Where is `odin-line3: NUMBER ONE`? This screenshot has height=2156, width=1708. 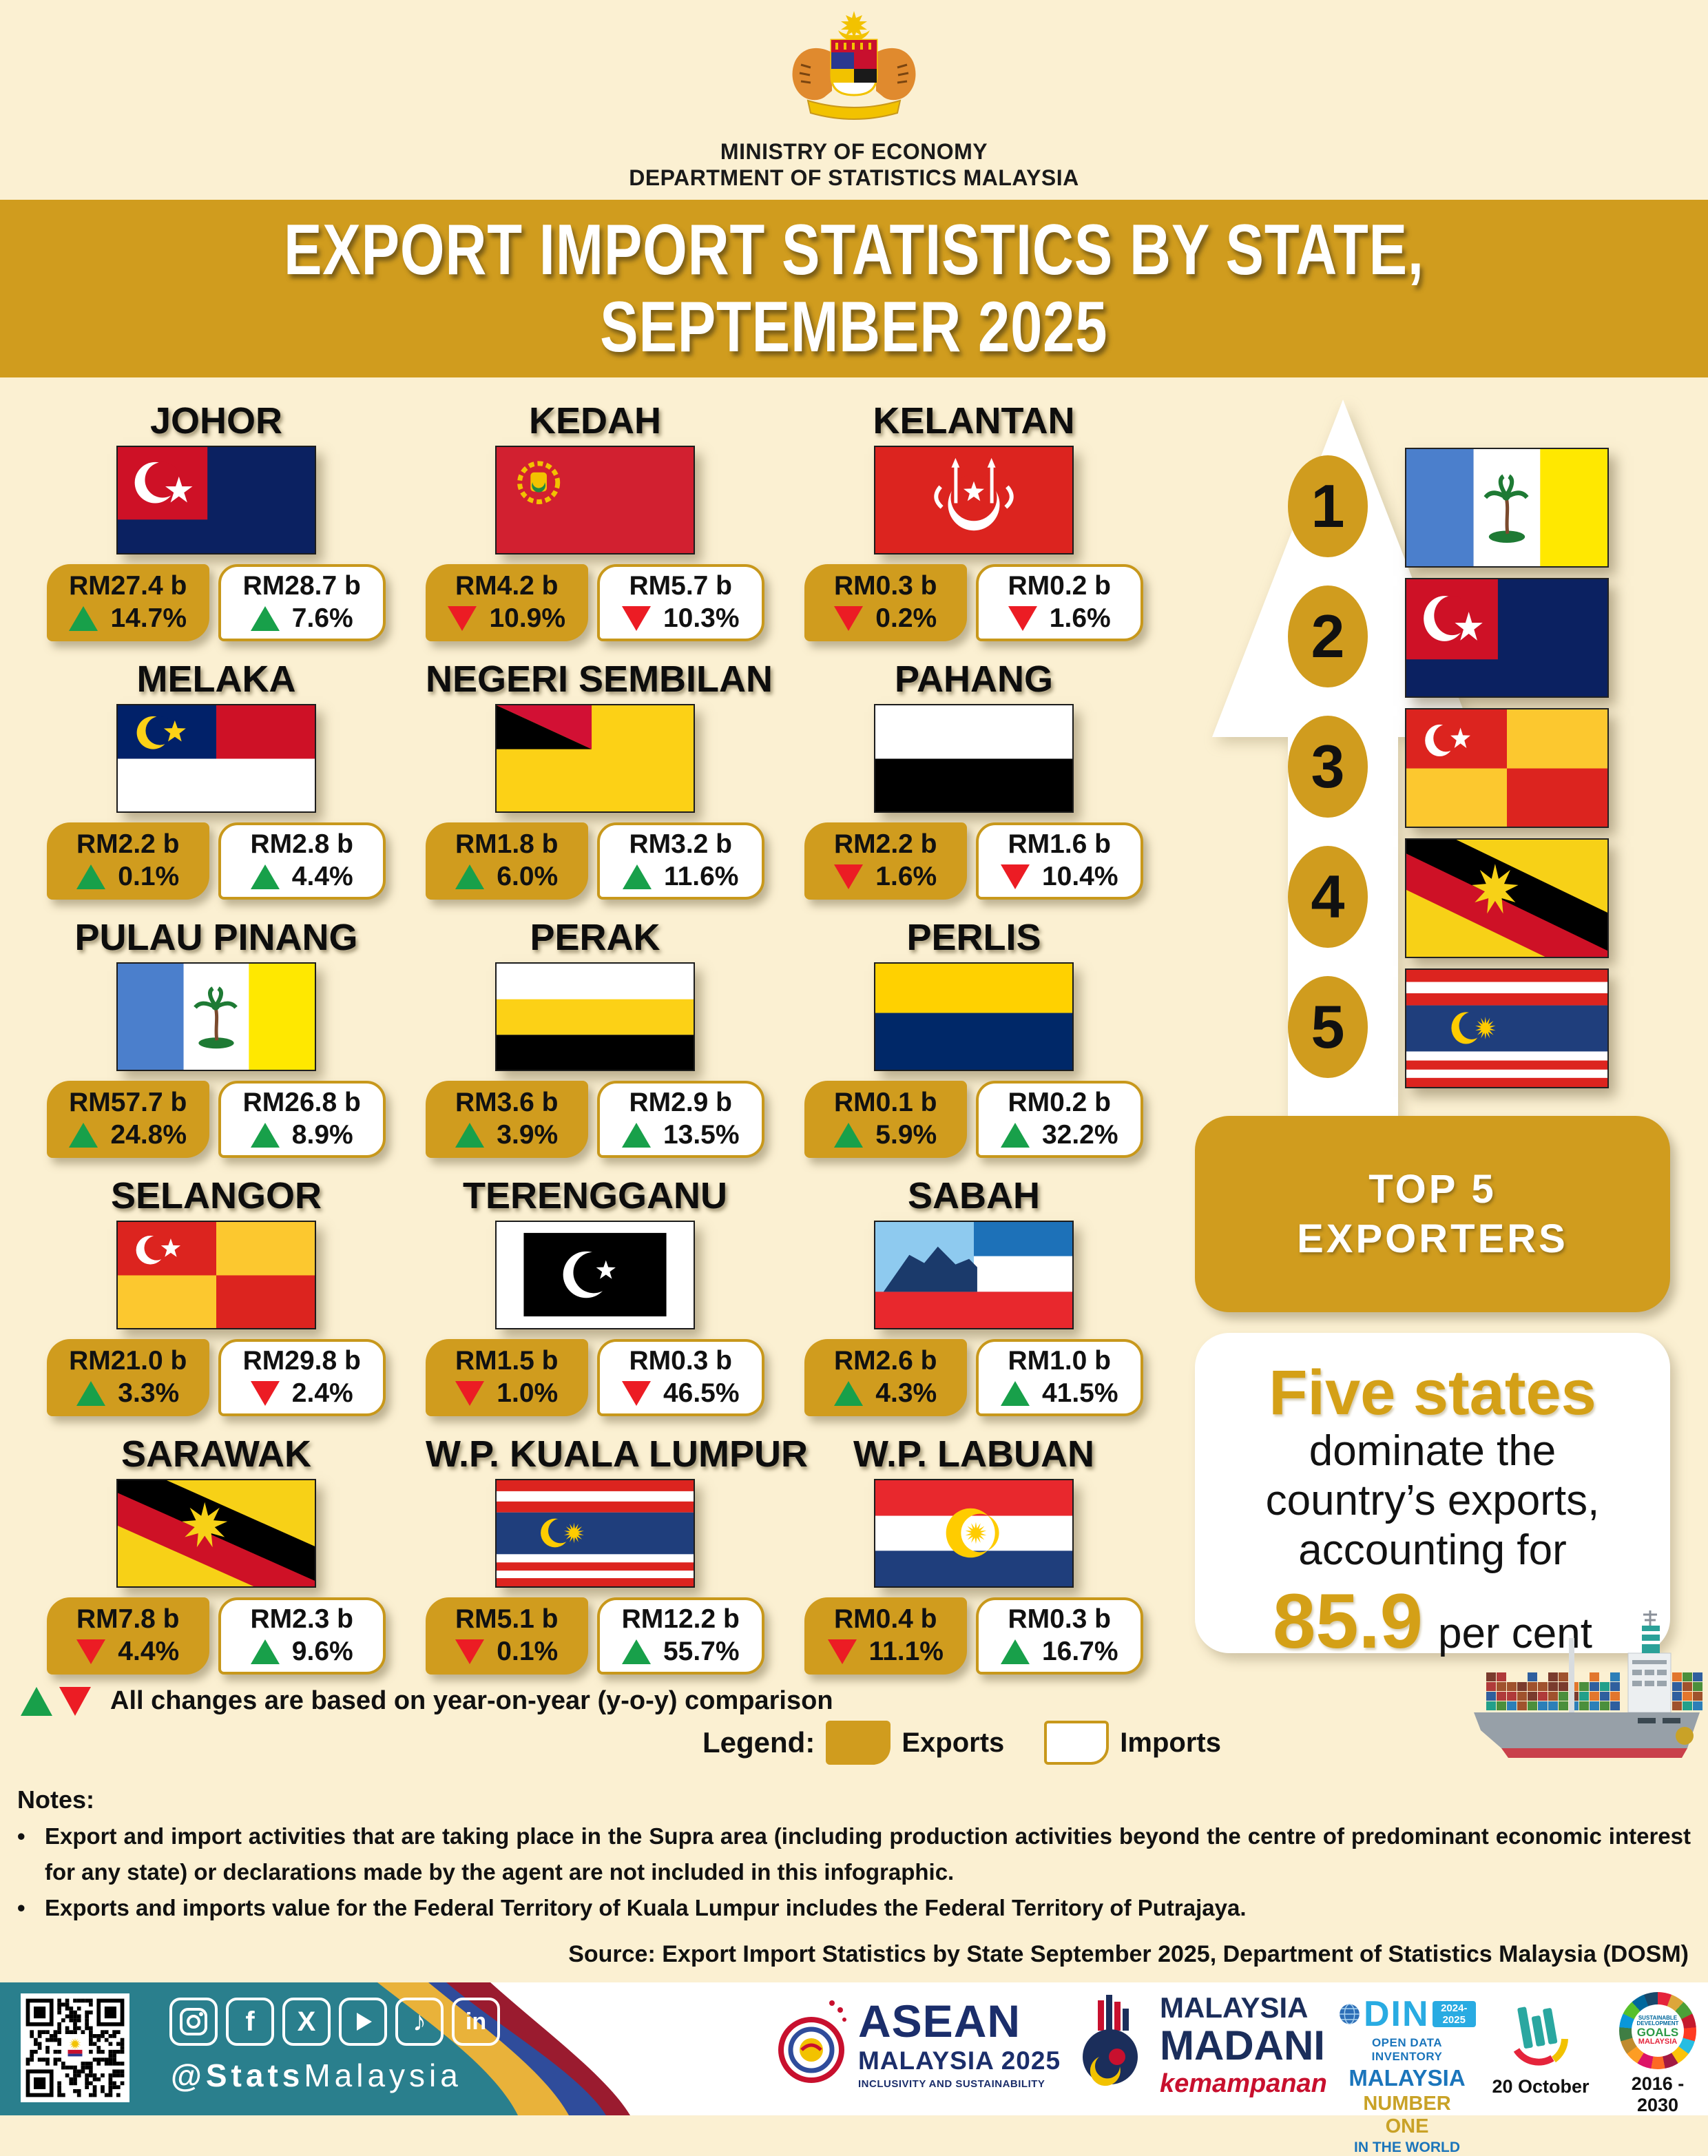 odin-line3: NUMBER ONE is located at coordinates (1407, 2115).